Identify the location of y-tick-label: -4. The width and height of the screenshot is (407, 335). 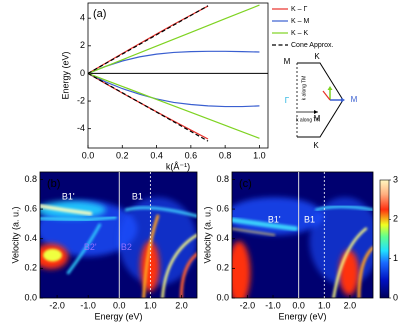
(81, 128).